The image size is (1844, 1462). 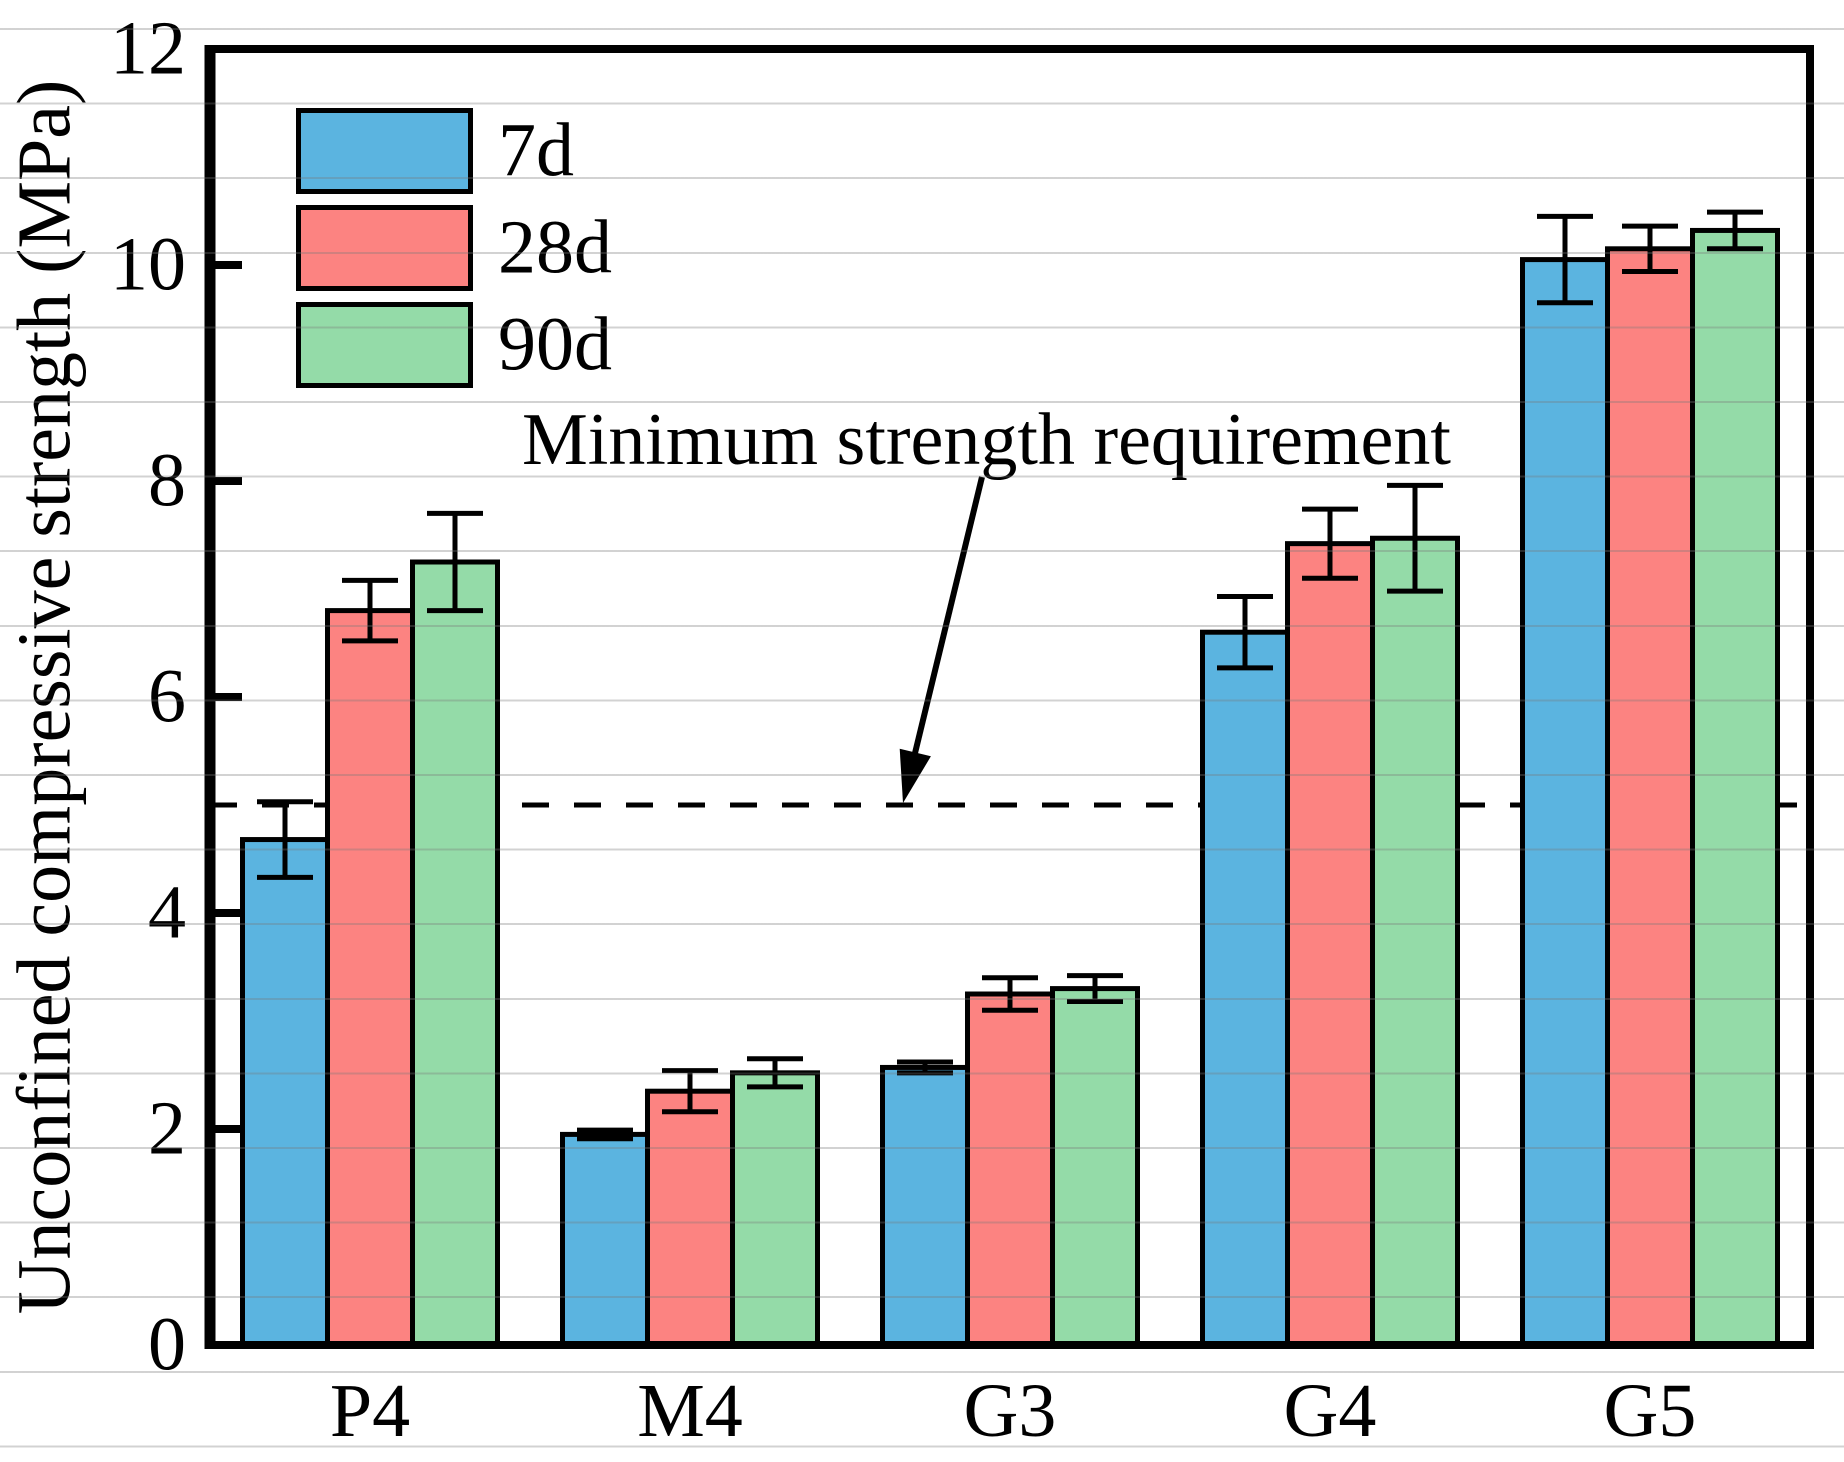 What do you see at coordinates (384, 248) in the screenshot?
I see `legend-swatch-28d` at bounding box center [384, 248].